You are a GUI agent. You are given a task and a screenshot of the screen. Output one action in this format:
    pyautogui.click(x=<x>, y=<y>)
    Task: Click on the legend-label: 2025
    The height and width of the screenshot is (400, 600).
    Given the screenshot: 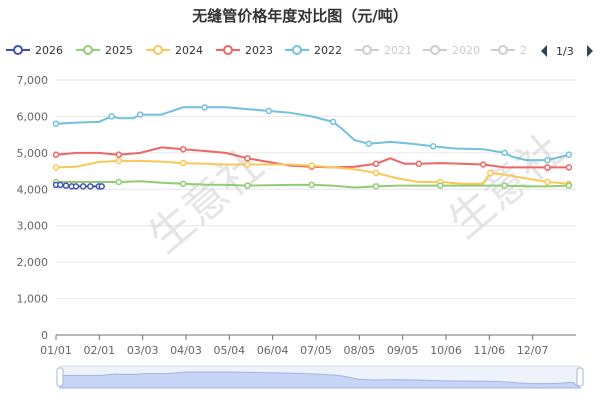 What is the action you would take?
    pyautogui.click(x=119, y=50)
    